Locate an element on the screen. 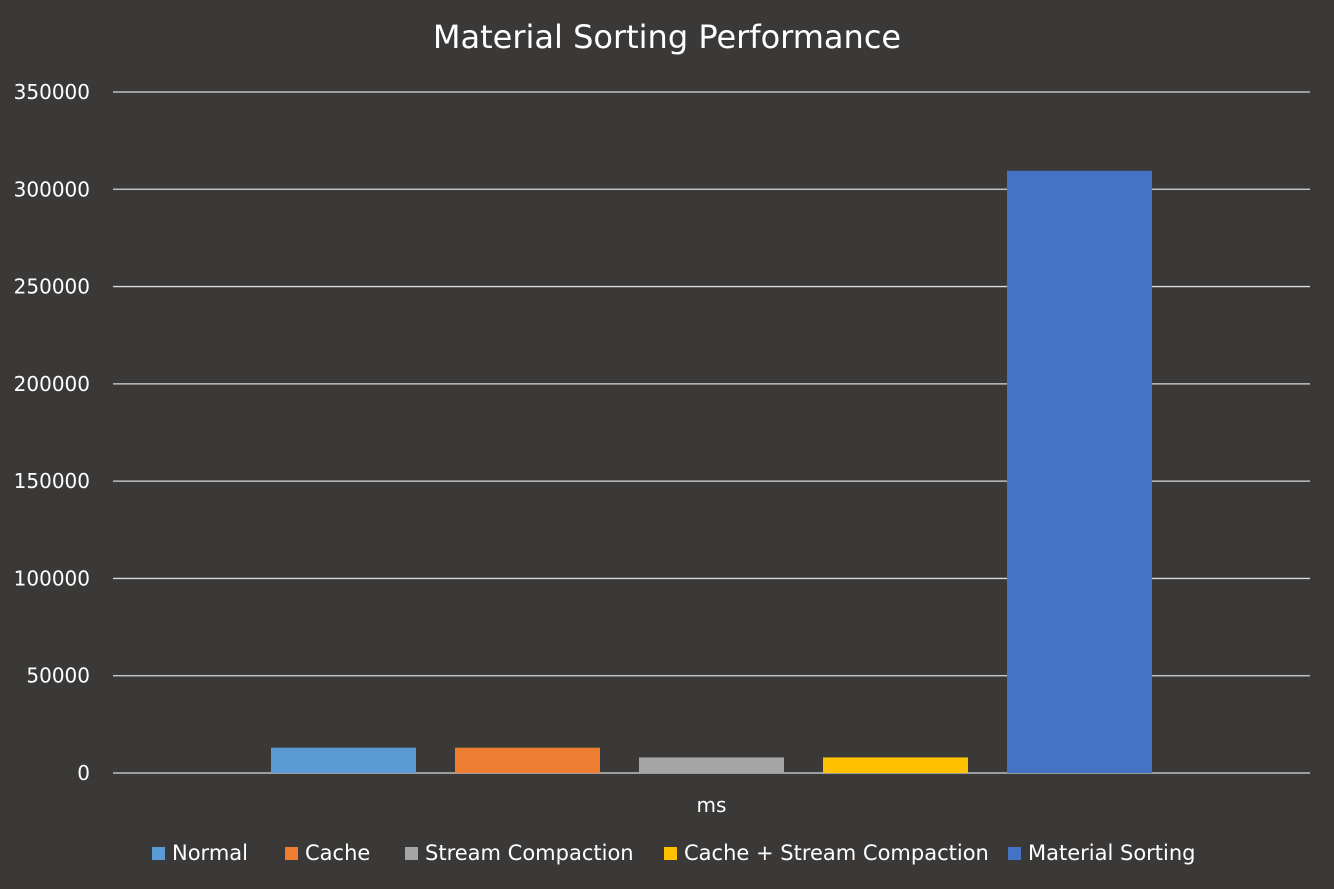 This screenshot has width=1334, height=889. bar-cache-stream-compaction is located at coordinates (895, 765).